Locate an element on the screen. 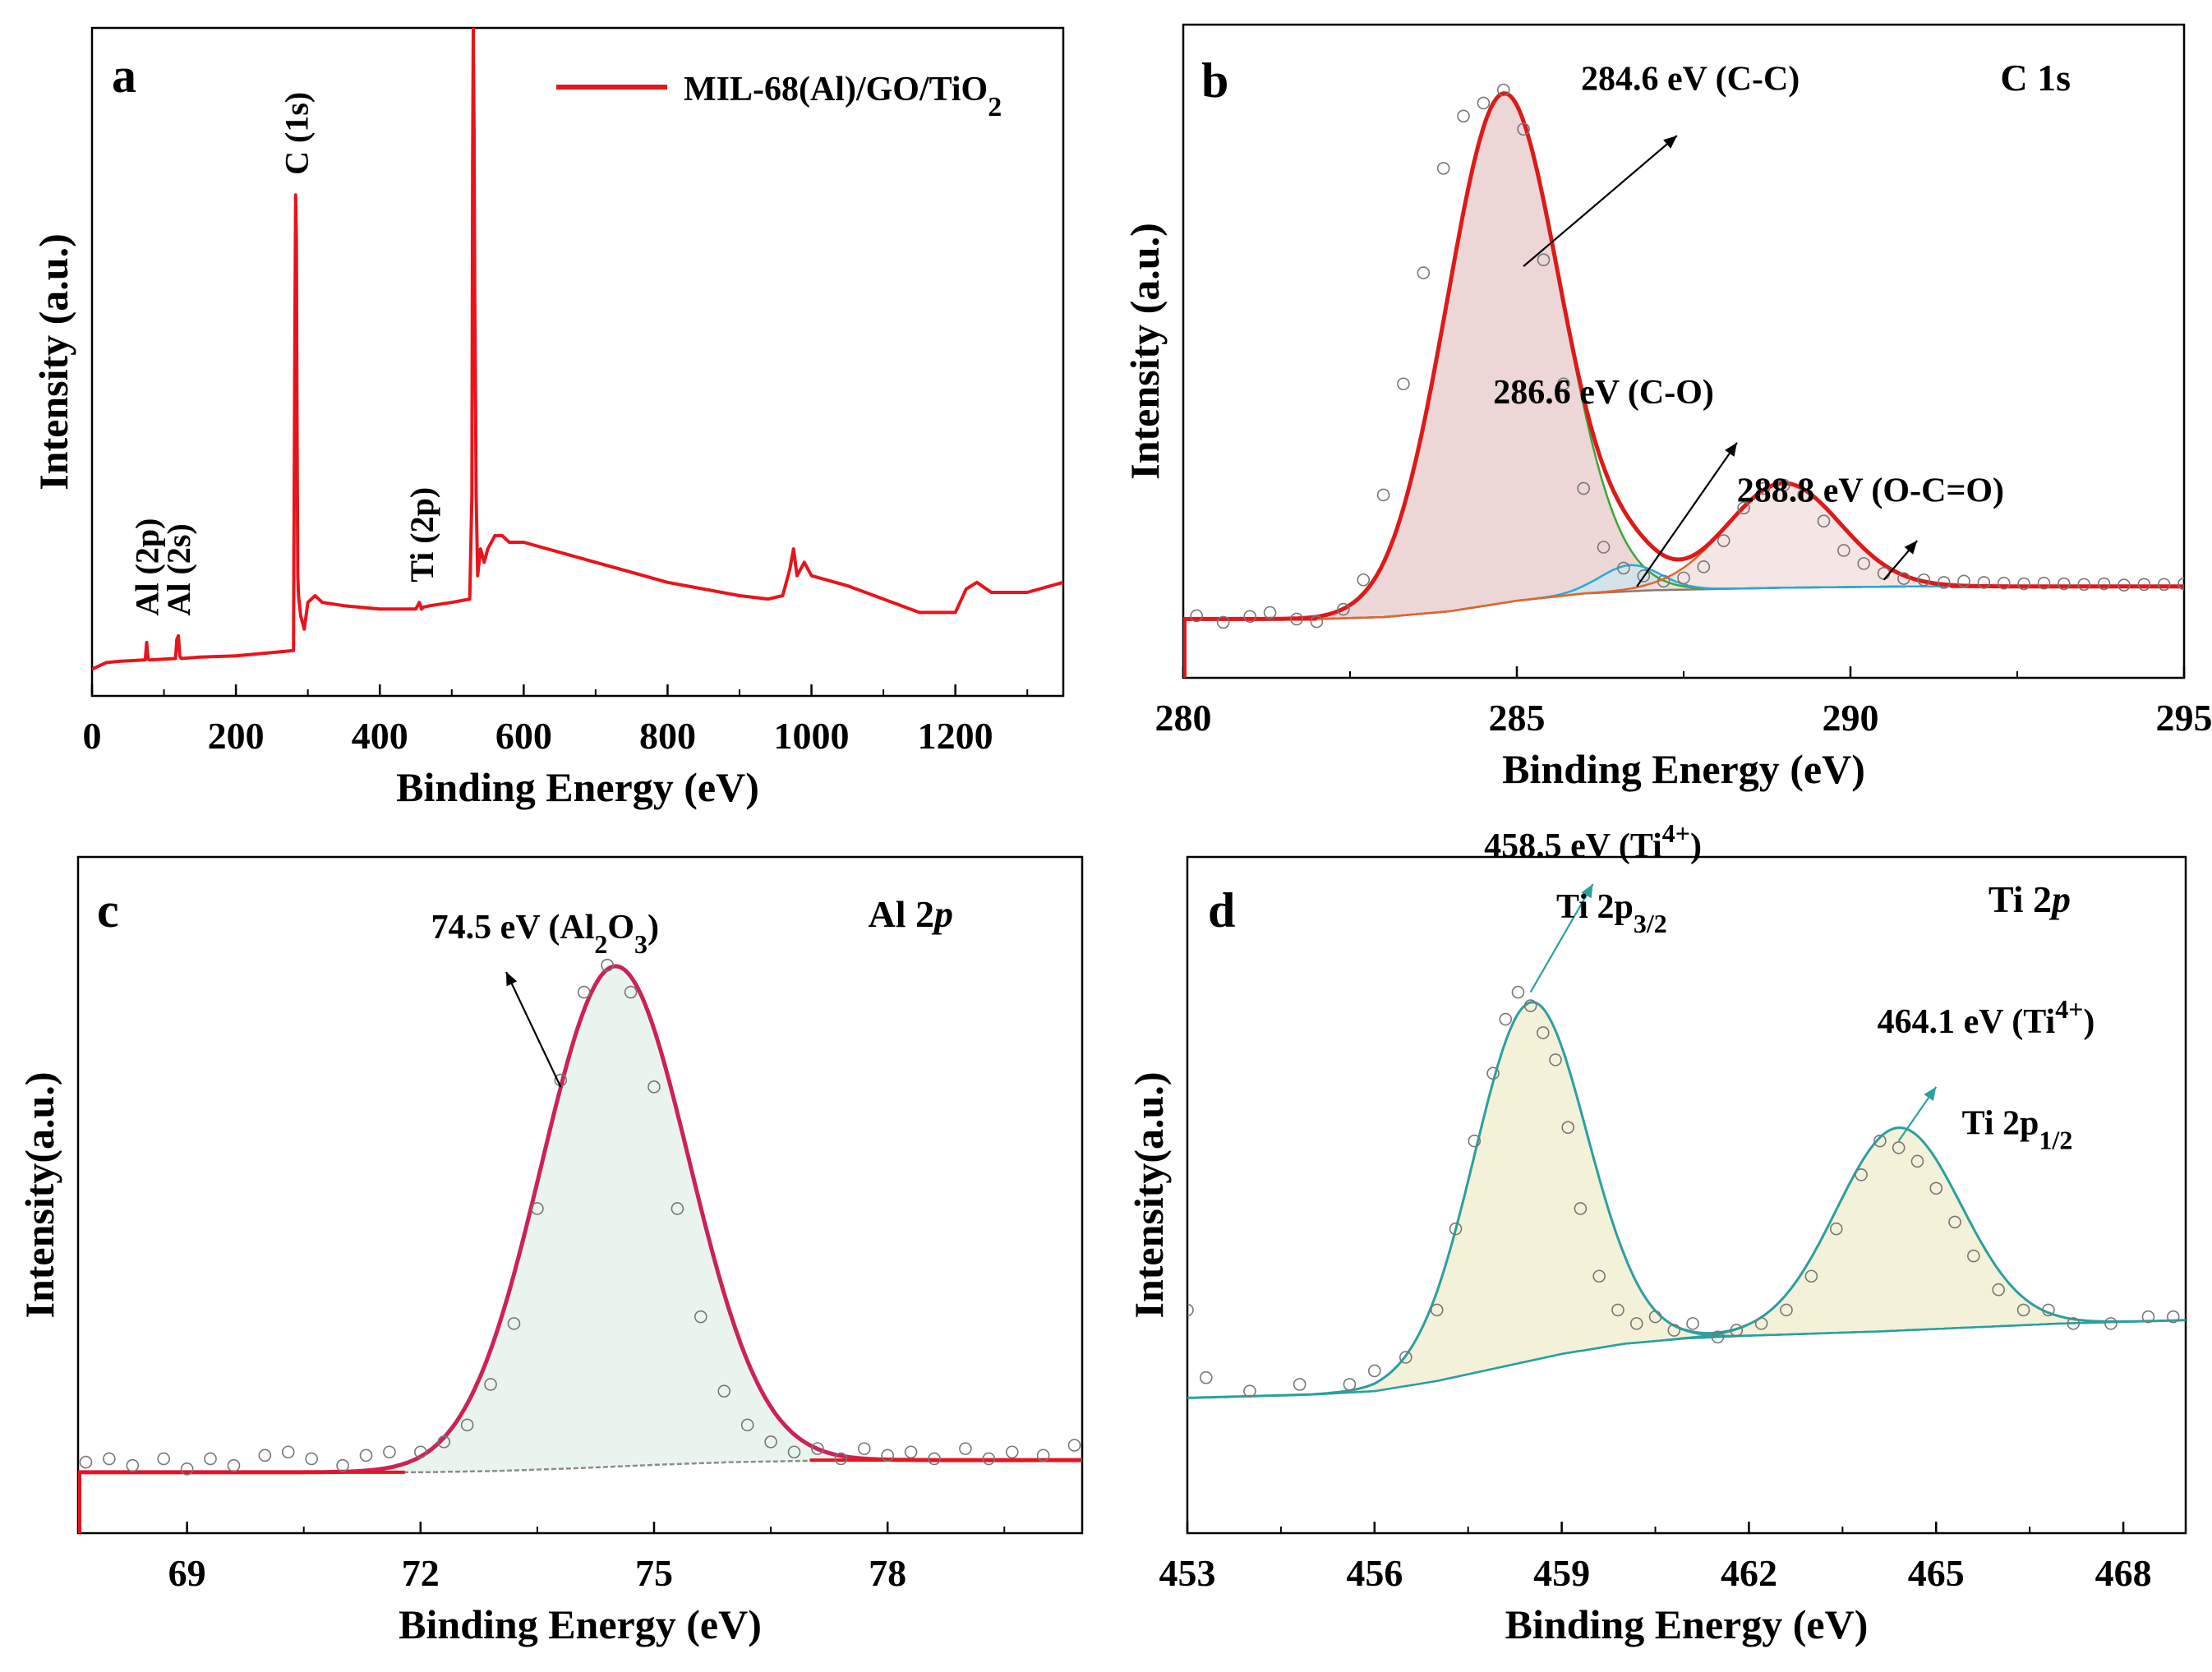  annotation-text: 458.5 eV (Ti is located at coordinates (1573, 846).